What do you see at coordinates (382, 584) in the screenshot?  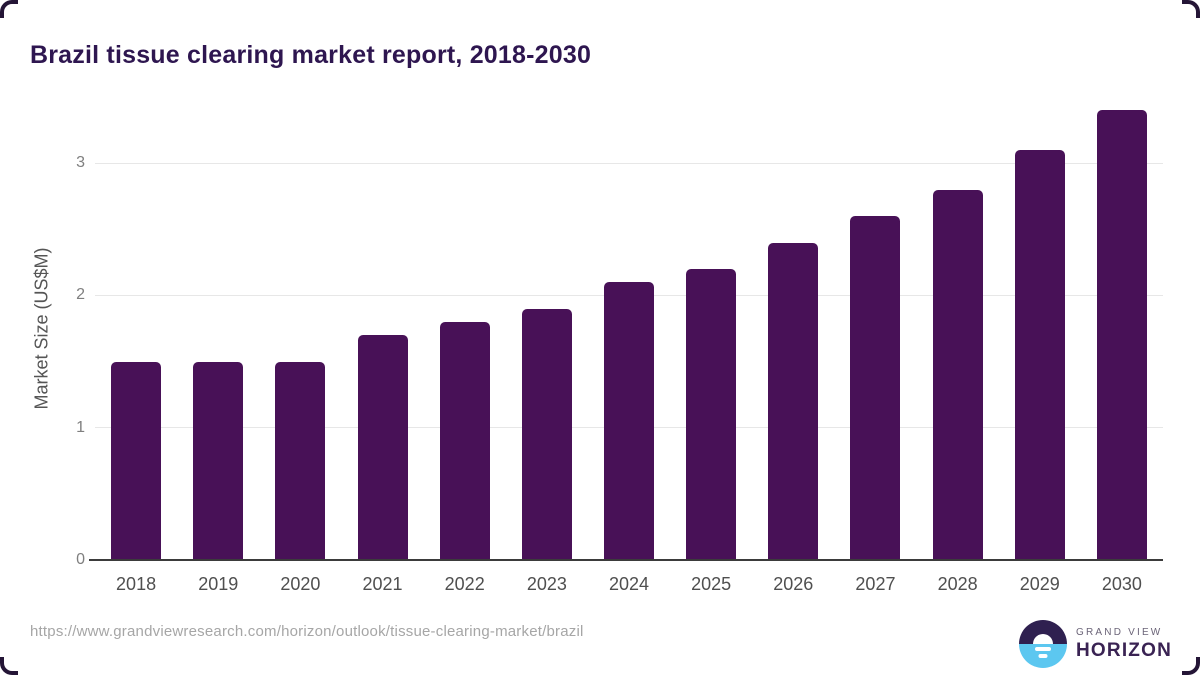 I see `x-tick-label-2021: 2021` at bounding box center [382, 584].